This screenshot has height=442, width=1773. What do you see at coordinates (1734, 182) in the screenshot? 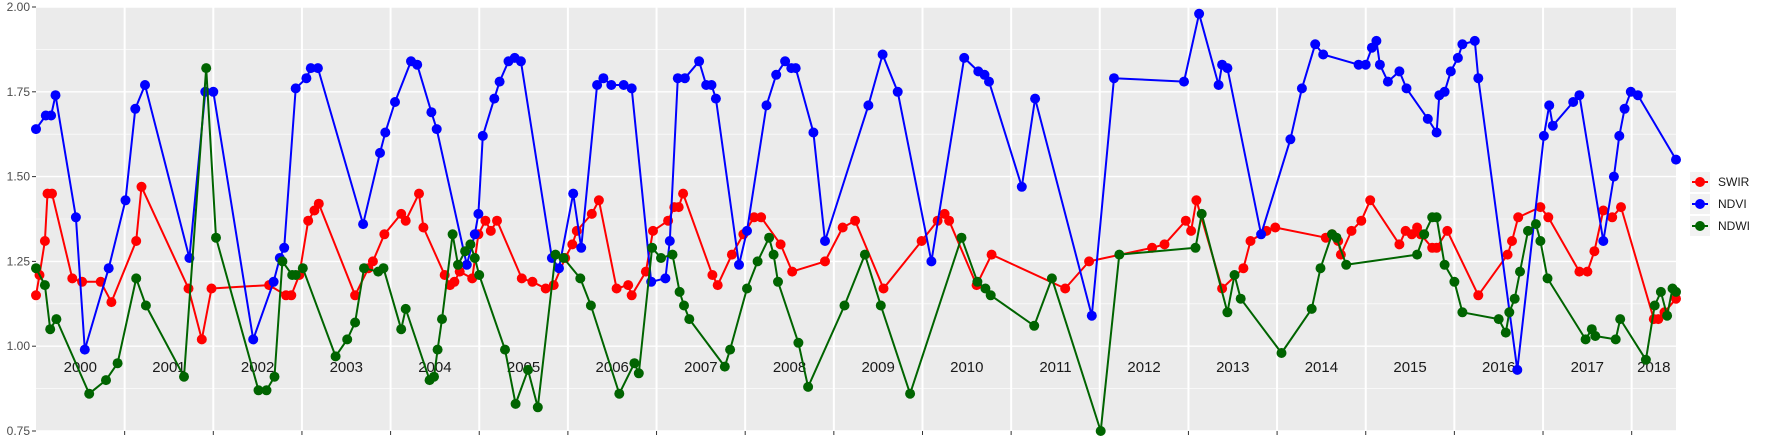
I see `legend-label-swir: SWIR` at bounding box center [1734, 182].